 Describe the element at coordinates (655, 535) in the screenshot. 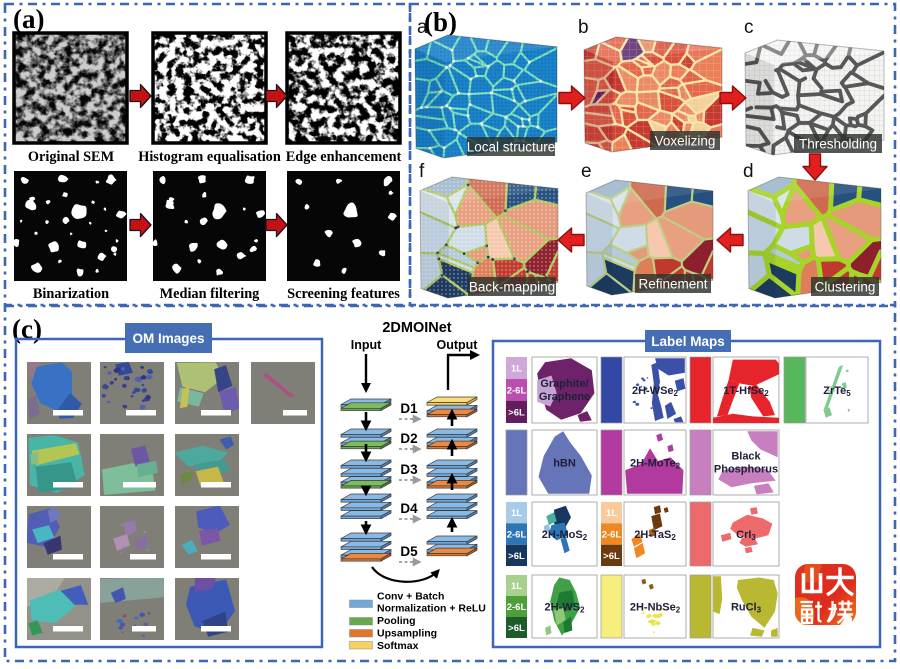

I see `svg-text: 2H-TaS2` at that location.